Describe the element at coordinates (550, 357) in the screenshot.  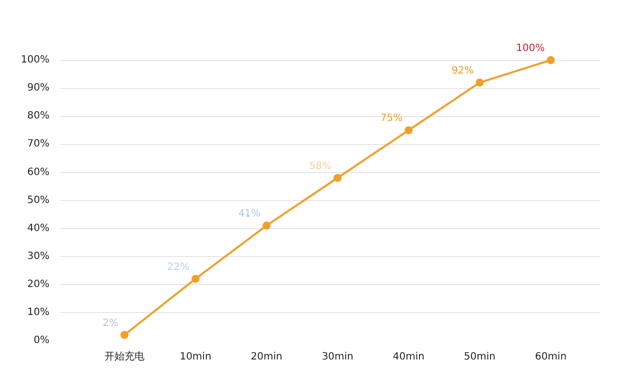
I see `x-tick-label: 60min` at that location.